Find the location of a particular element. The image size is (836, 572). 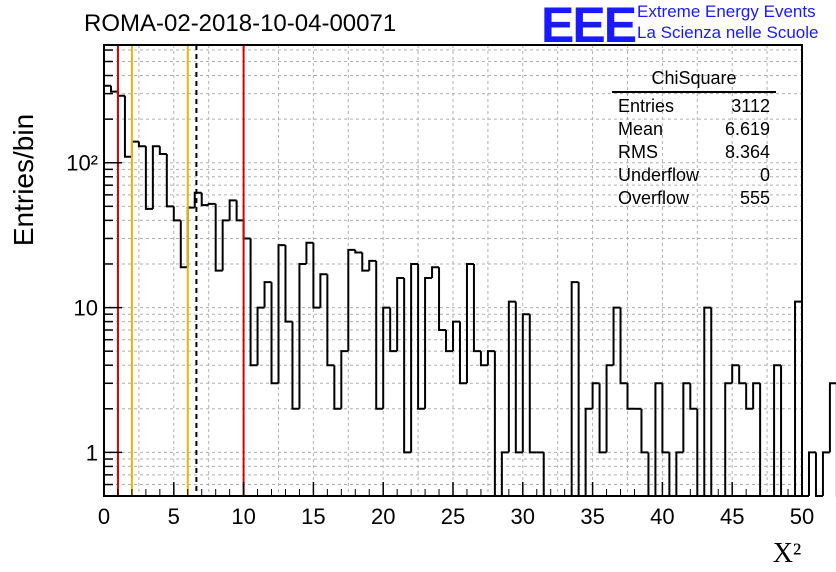

x-tick-label: 50 is located at coordinates (802, 516).